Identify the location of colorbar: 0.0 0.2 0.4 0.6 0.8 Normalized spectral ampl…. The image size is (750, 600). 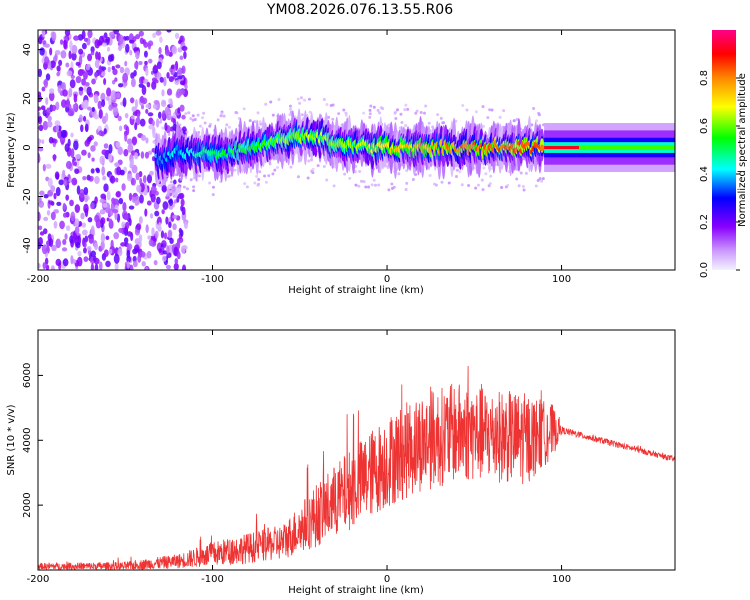
(723, 154).